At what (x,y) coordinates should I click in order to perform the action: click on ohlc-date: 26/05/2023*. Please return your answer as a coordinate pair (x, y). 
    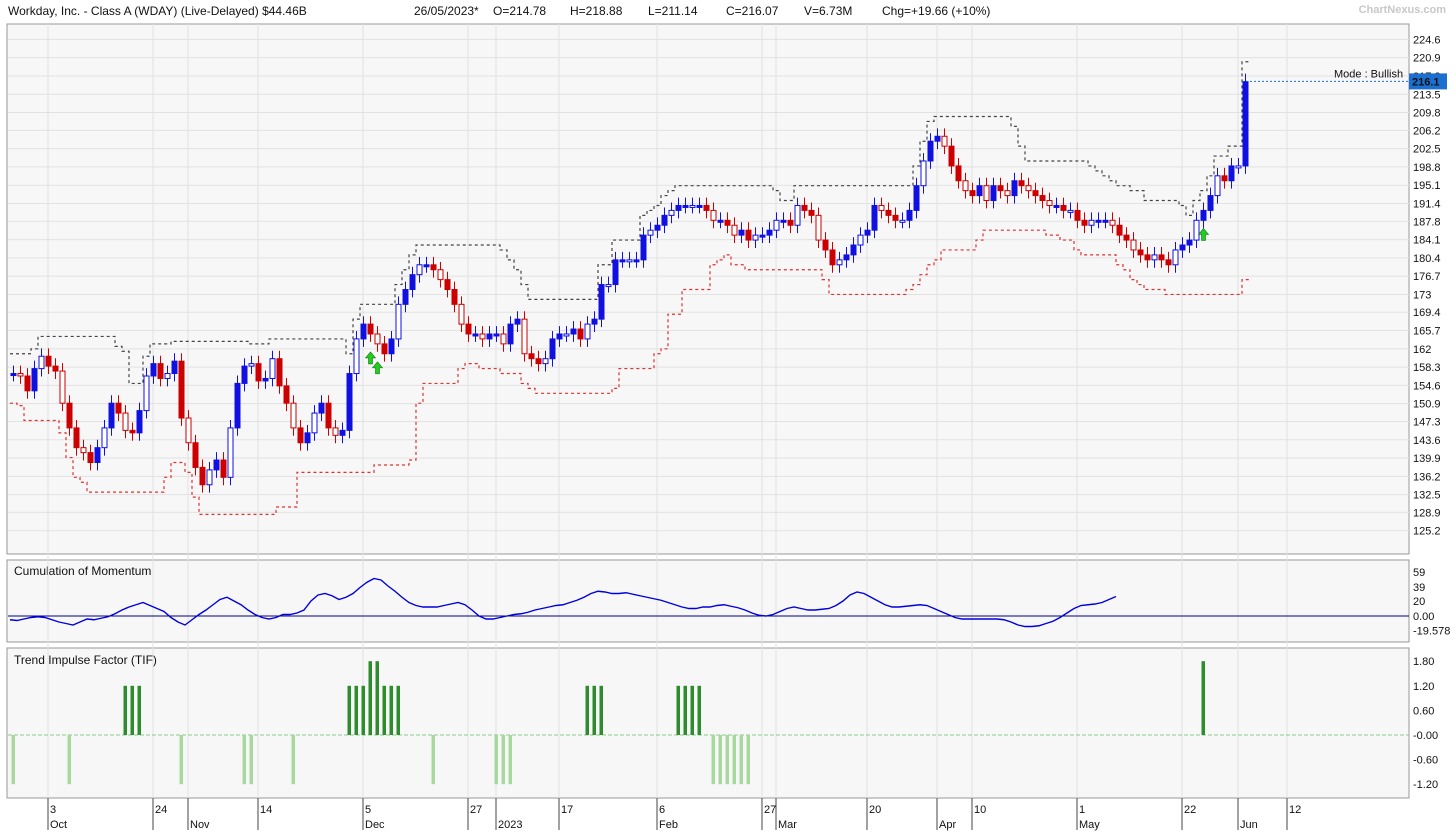
    Looking at the image, I should click on (446, 11).